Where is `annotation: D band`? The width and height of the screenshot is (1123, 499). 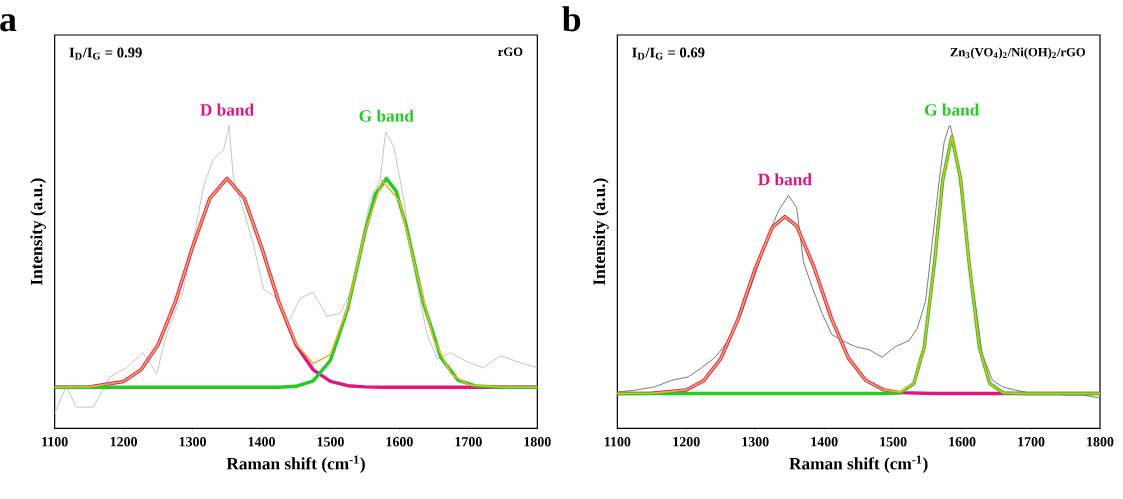
annotation: D band is located at coordinates (785, 179).